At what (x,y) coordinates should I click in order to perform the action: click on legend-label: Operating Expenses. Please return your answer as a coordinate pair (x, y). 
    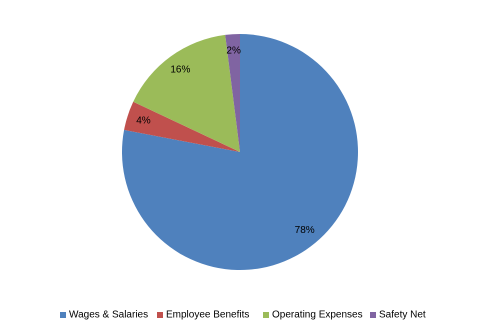
    Looking at the image, I should click on (317, 315).